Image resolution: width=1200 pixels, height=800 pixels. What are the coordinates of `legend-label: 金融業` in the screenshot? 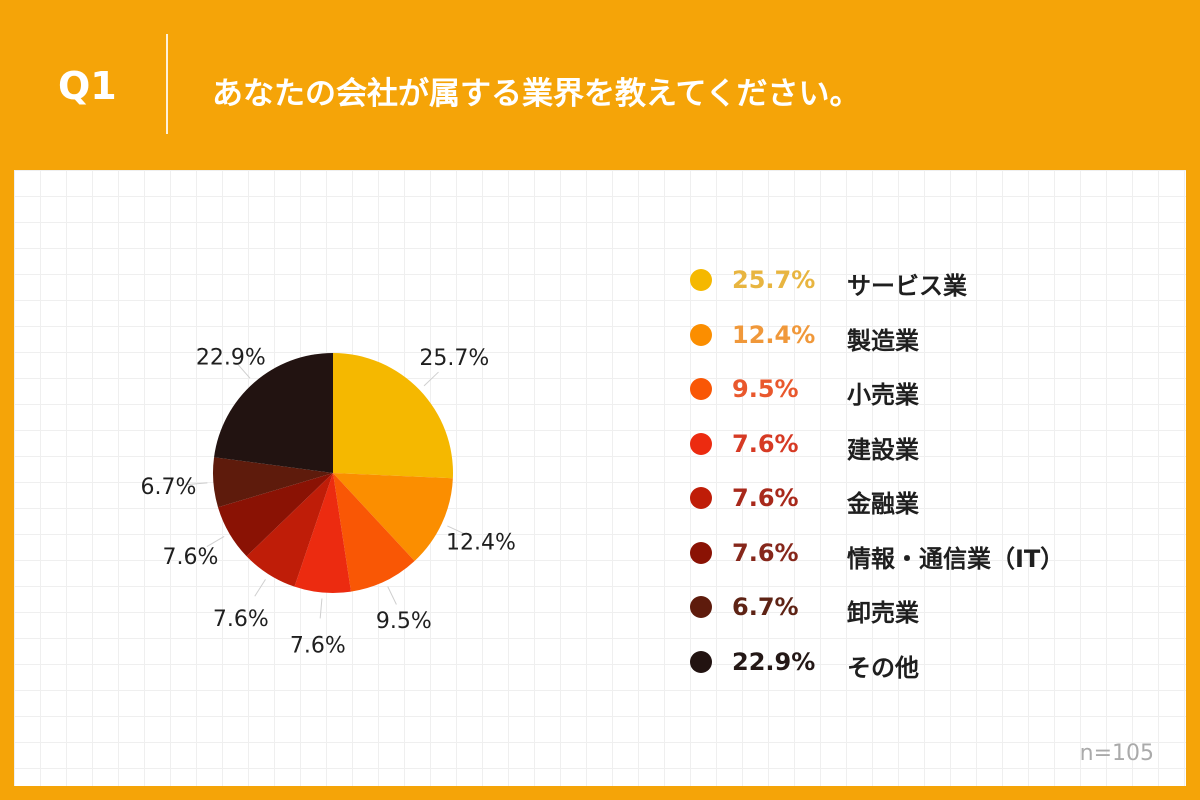 It's located at (883, 504).